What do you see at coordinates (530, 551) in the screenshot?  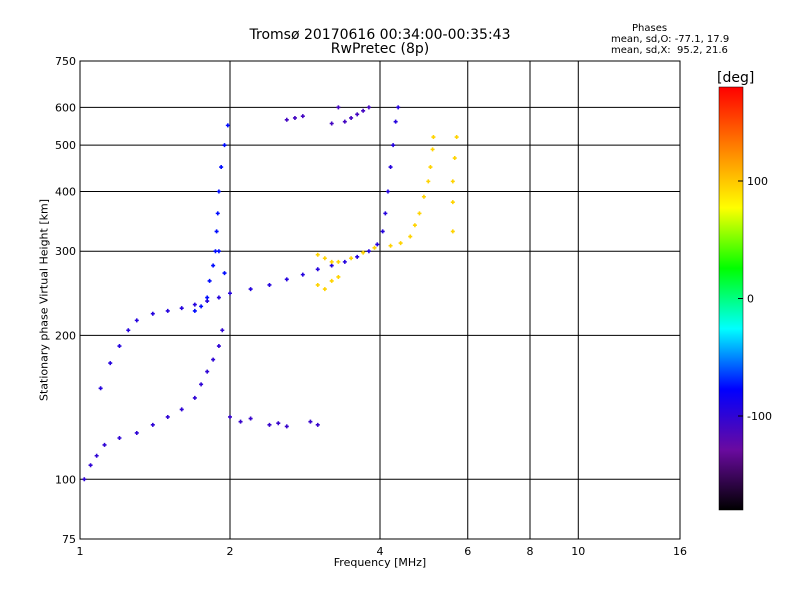 I see `x-tick-label: 8` at bounding box center [530, 551].